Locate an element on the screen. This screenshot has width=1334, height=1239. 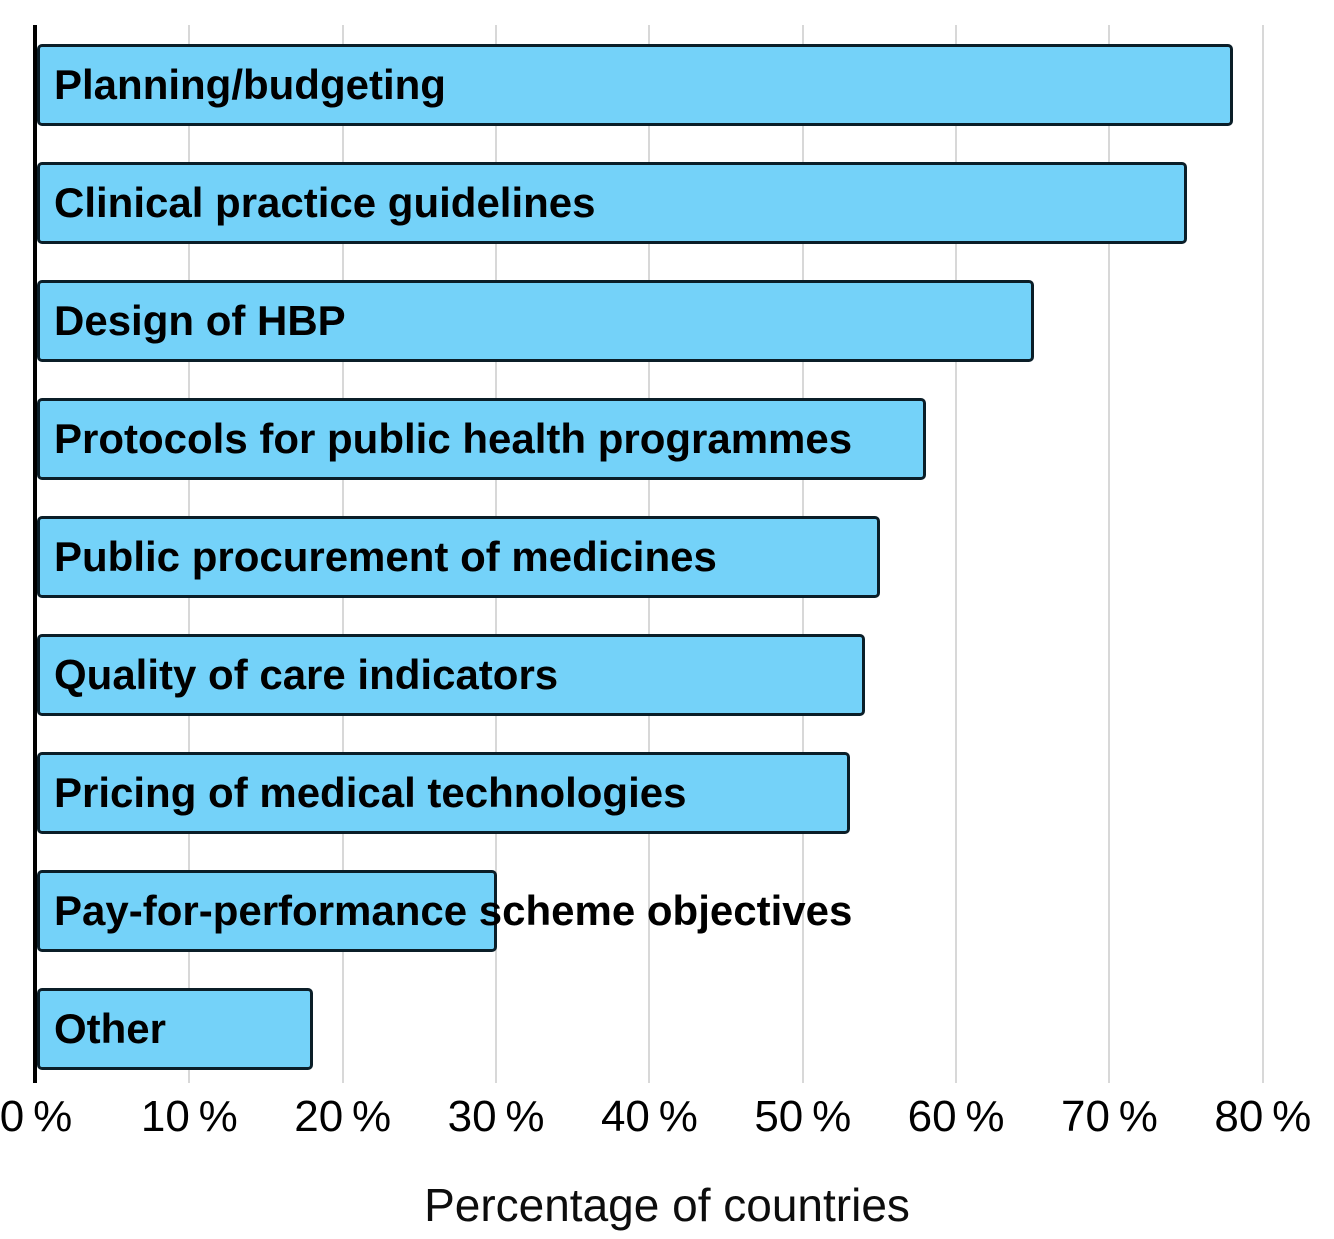
bar-row: Public procurement of medicines is located at coordinates (458, 557).